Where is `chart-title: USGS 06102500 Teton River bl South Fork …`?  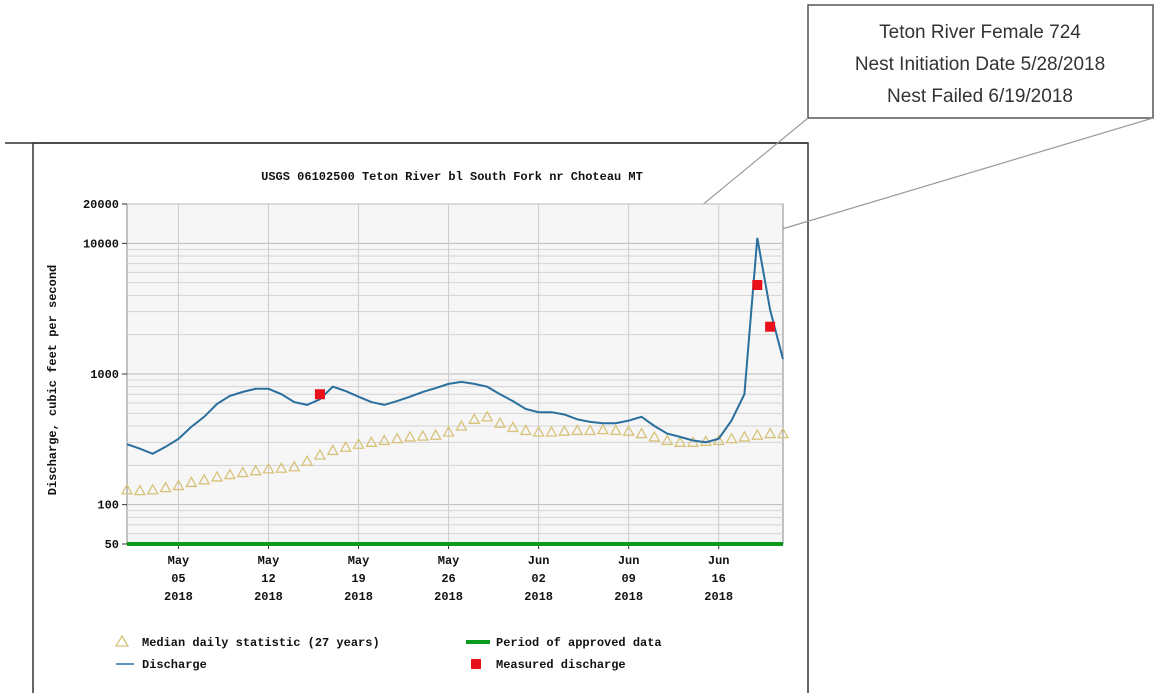
chart-title: USGS 06102500 Teton River bl South Fork … is located at coordinates (452, 177).